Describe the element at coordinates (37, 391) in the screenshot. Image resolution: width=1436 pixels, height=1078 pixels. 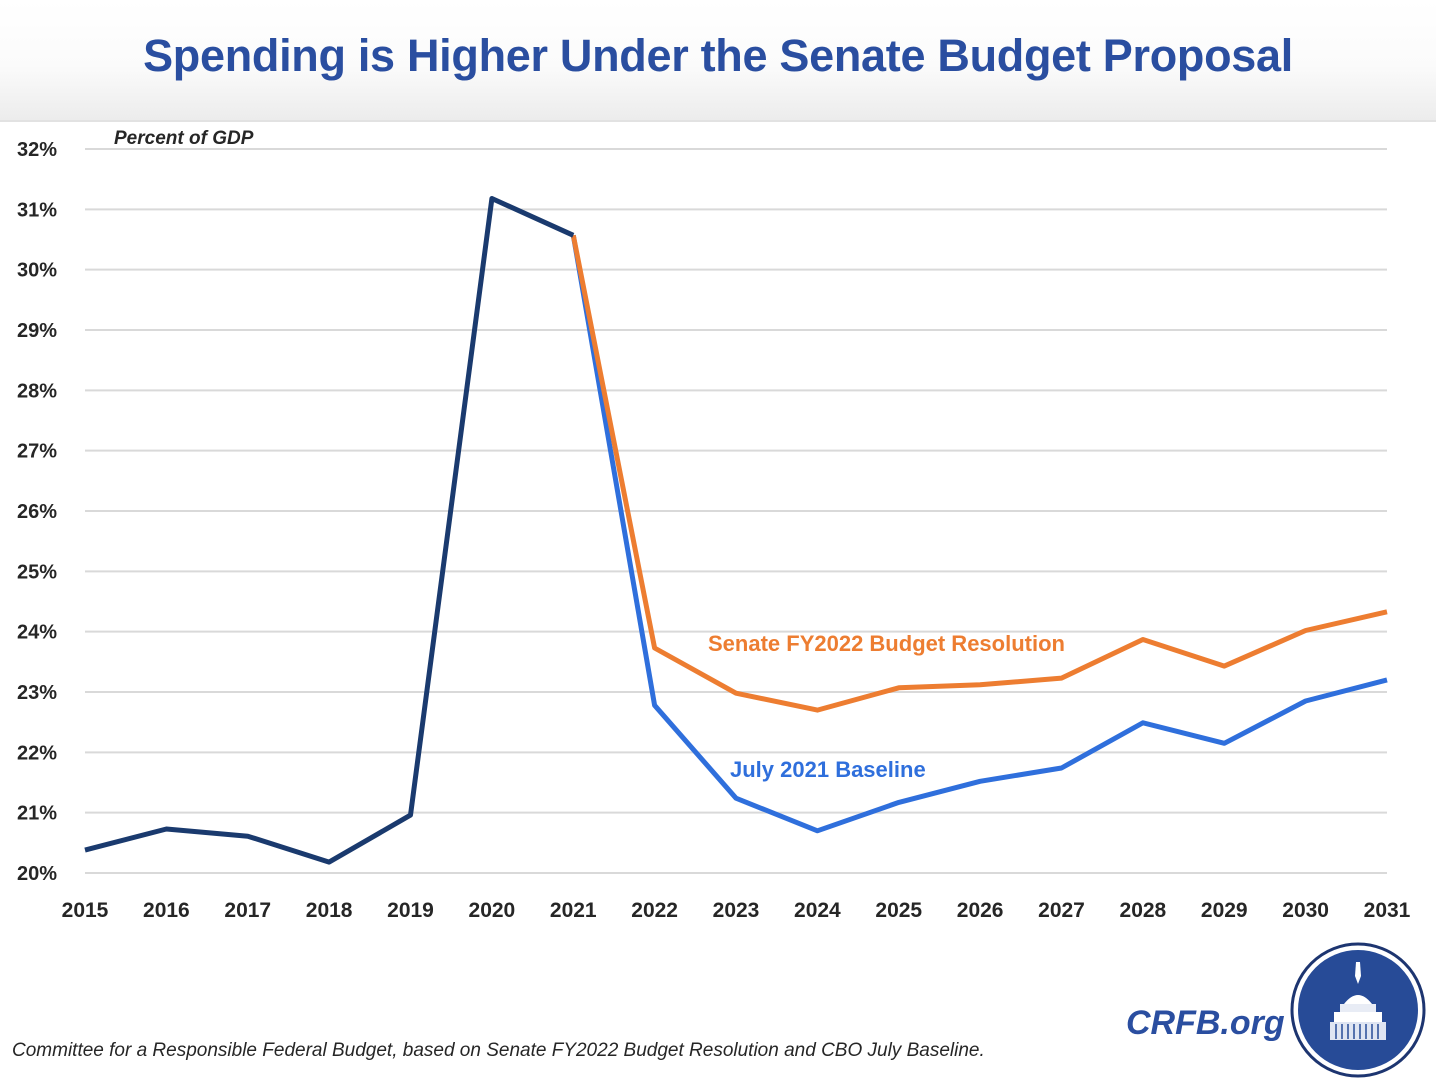
I see `y-tick-label: 28%` at that location.